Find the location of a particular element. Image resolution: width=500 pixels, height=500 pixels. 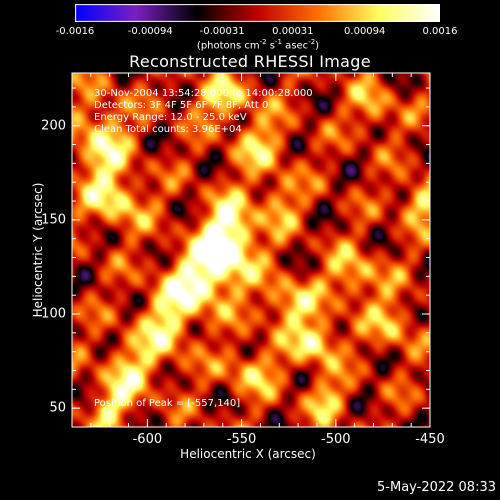

x-tick-label: -450 is located at coordinates (430, 439).